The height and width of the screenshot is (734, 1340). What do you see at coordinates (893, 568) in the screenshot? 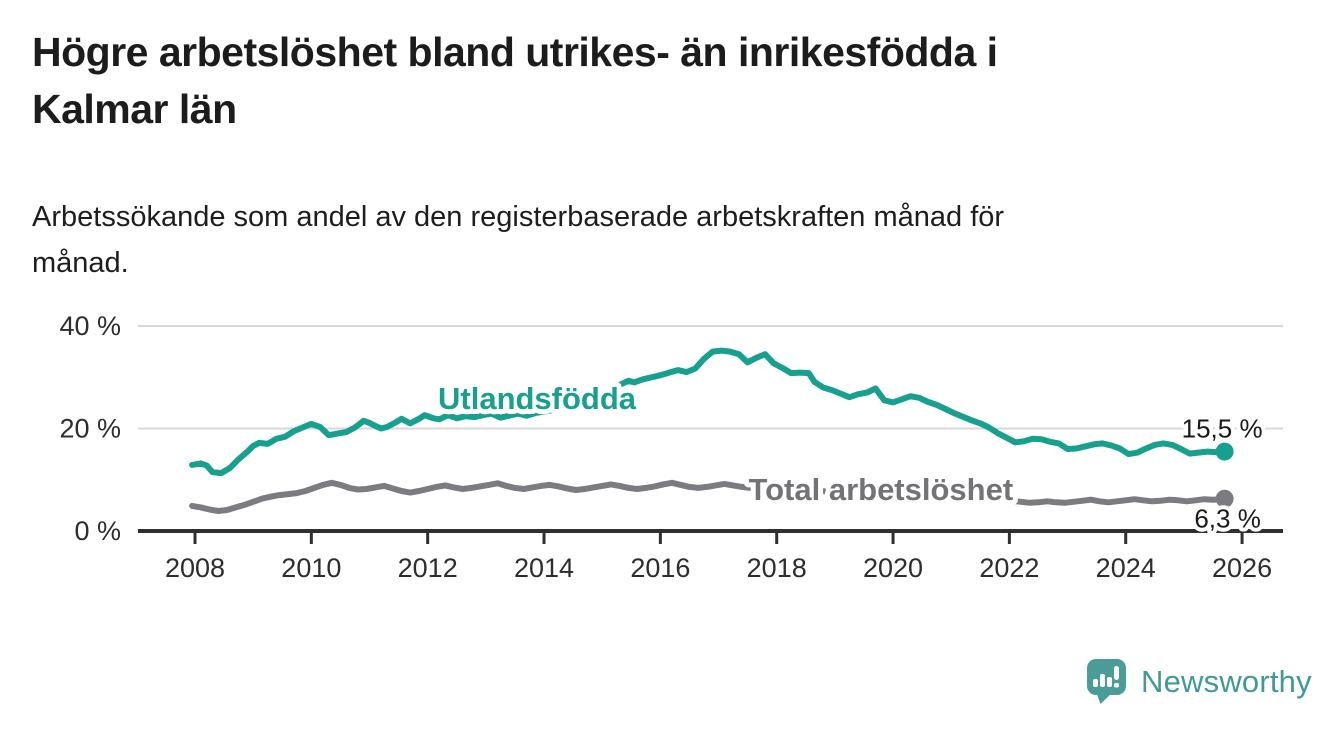
I see `x-tick-label: 2020` at bounding box center [893, 568].